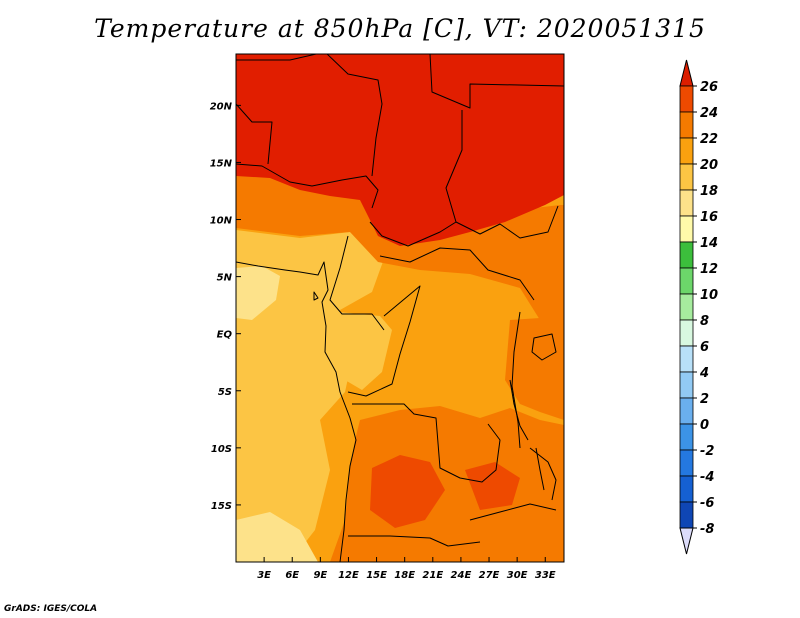 The image size is (800, 618). What do you see at coordinates (225, 392) in the screenshot?
I see `y-tick-label-5S: 5S` at bounding box center [225, 392].